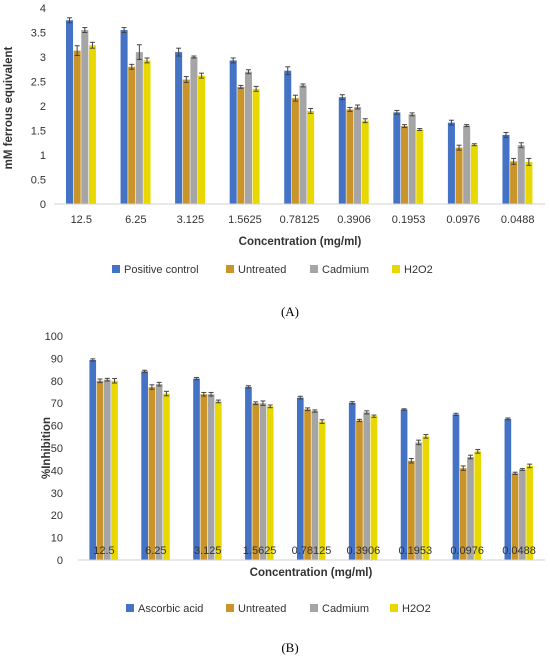  I want to click on x-tick-label: 1.5625, so click(245, 220).